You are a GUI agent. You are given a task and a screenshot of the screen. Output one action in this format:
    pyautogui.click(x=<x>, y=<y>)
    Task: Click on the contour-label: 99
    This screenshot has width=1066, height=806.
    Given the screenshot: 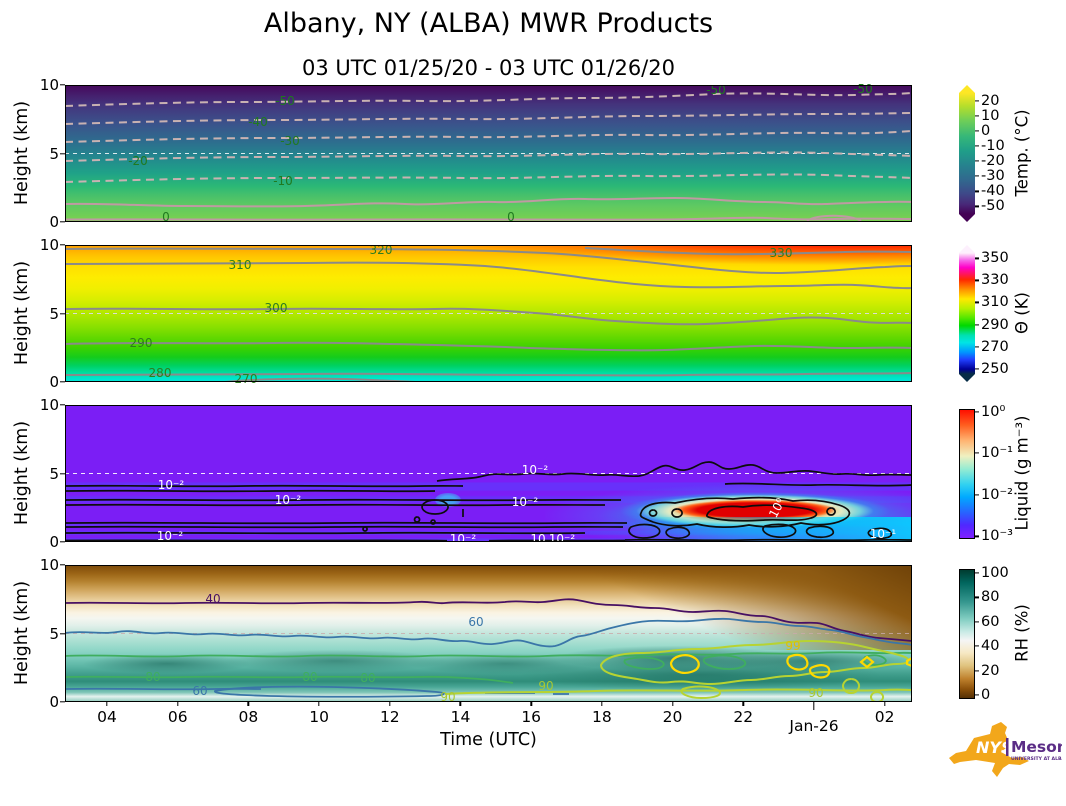 What is the action you would take?
    pyautogui.click(x=793, y=646)
    